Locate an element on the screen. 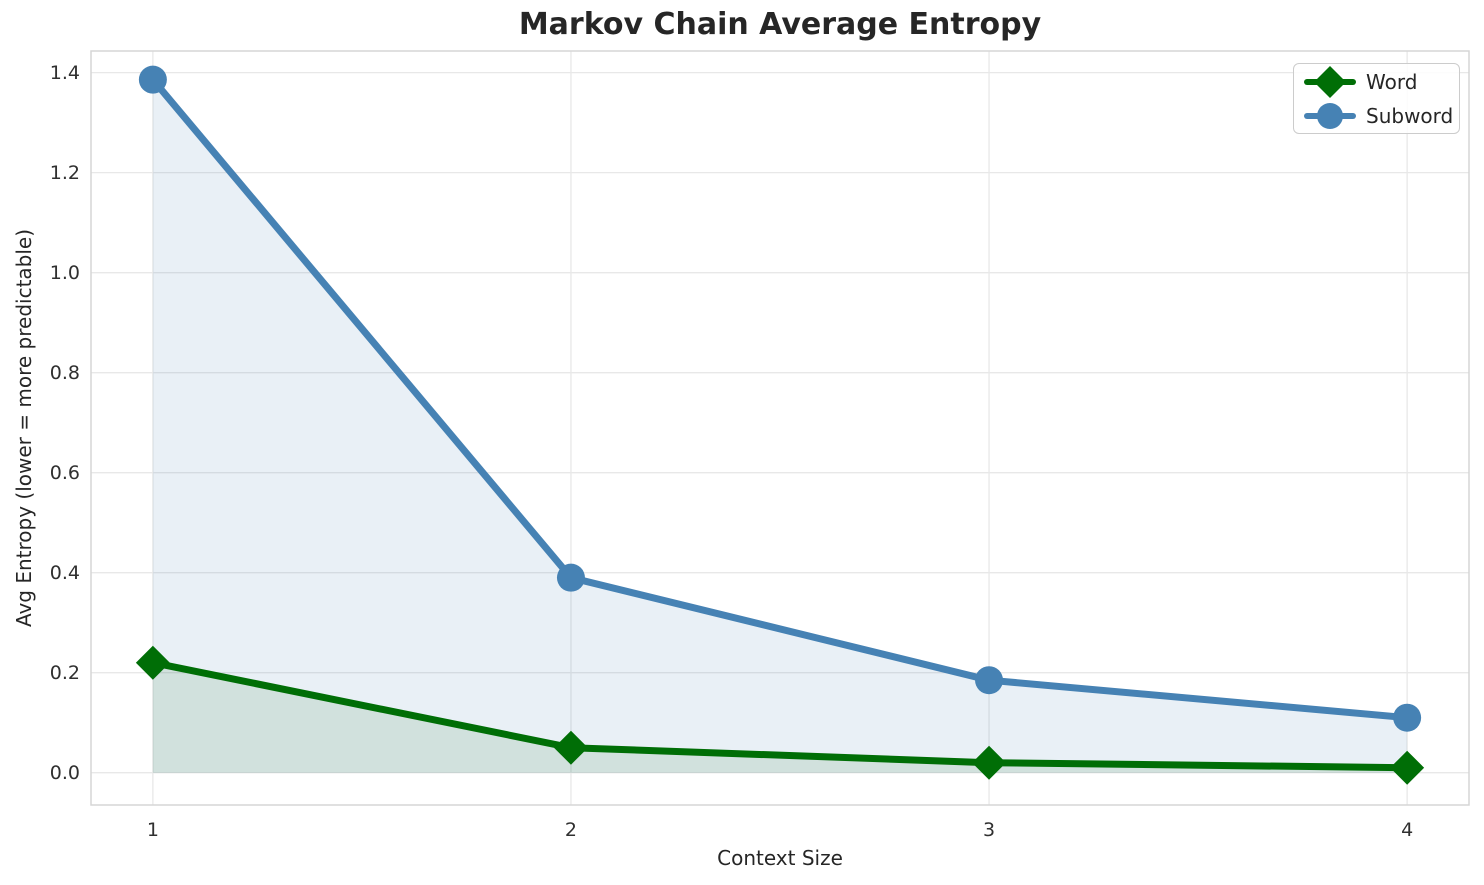 The height and width of the screenshot is (885, 1484). legend: Word Subword is located at coordinates (1376, 98).